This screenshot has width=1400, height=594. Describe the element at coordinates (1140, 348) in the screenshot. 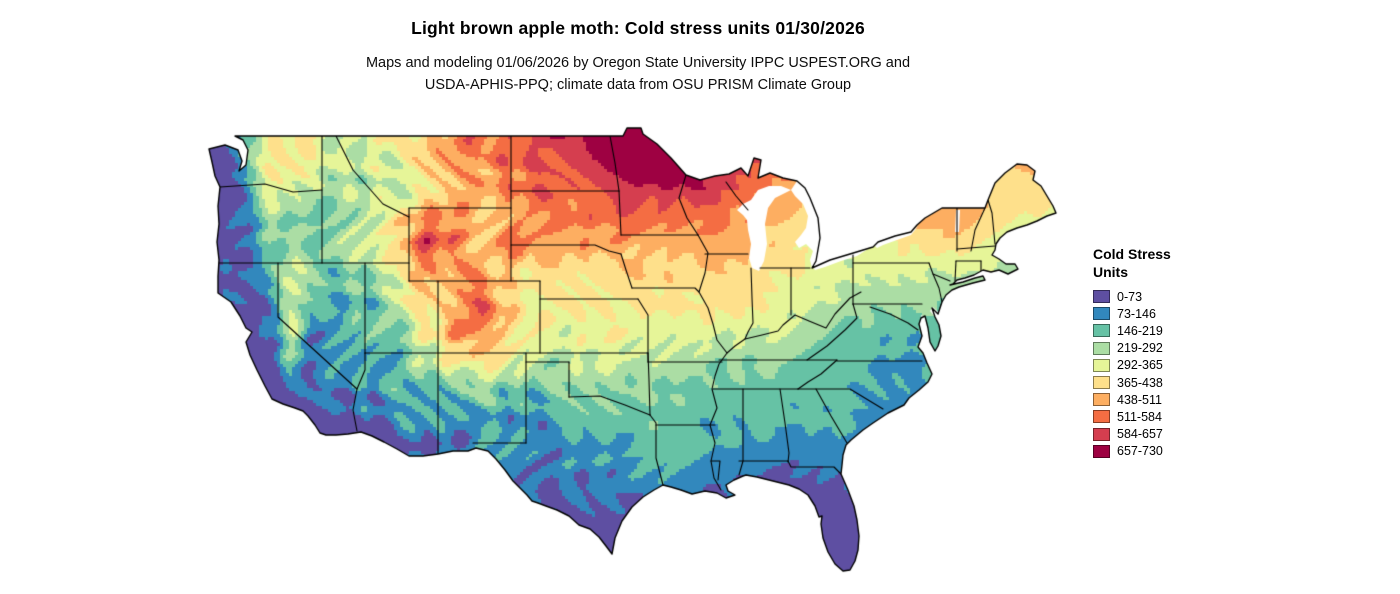

I see `legend-label: 219-292` at that location.